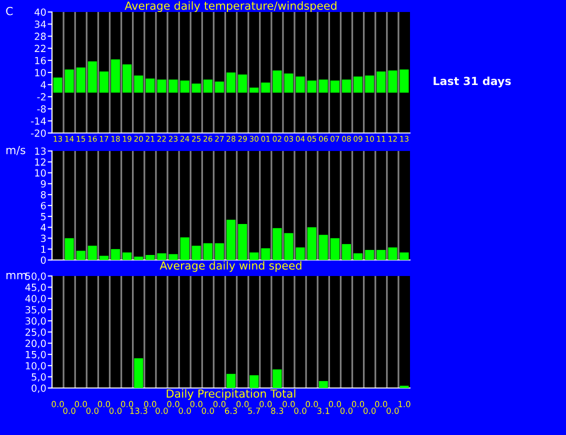 The width and height of the screenshot is (566, 435). I want to click on y-axis-title: mm, so click(16, 276).